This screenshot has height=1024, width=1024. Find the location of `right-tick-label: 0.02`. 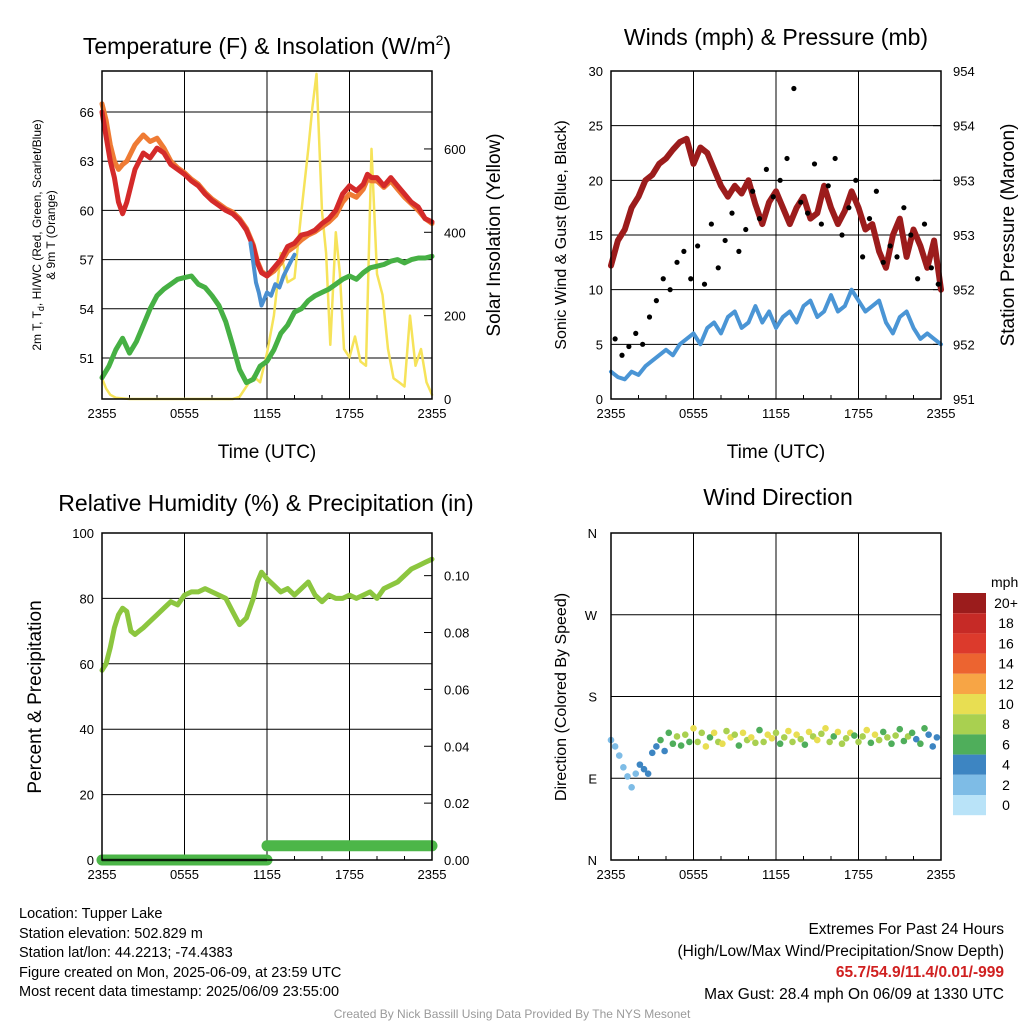

right-tick-label: 0.02 is located at coordinates (456, 803).